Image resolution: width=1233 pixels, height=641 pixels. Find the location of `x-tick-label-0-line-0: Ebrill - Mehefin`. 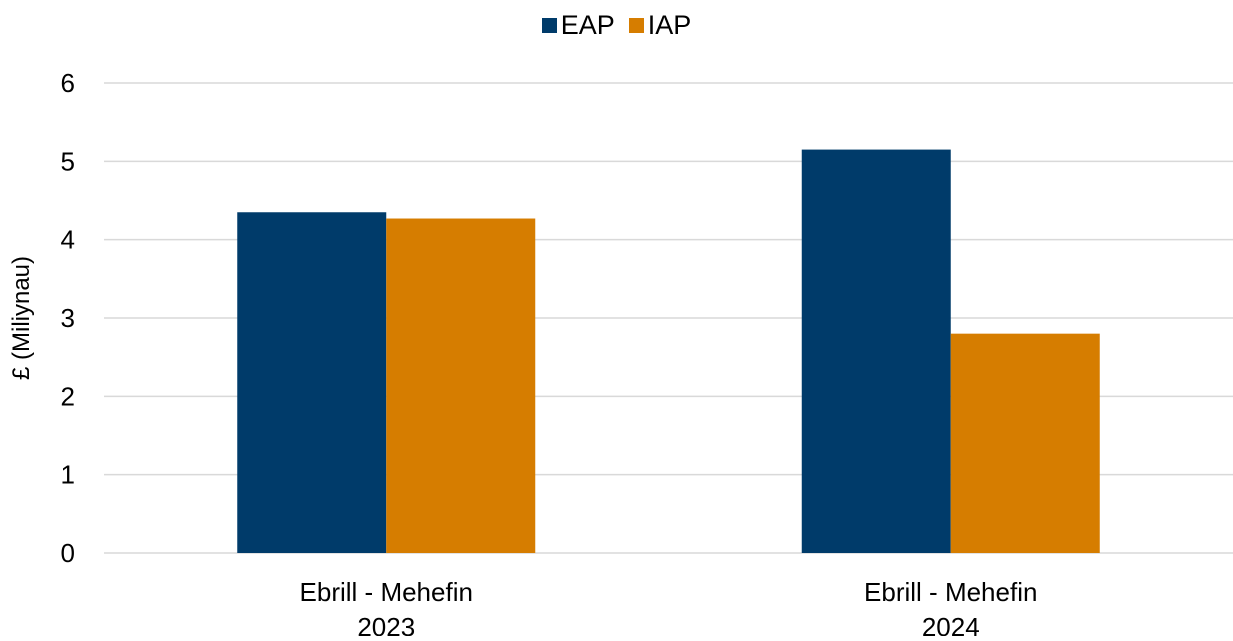

x-tick-label-0-line-0: Ebrill - Mehefin is located at coordinates (386, 592).